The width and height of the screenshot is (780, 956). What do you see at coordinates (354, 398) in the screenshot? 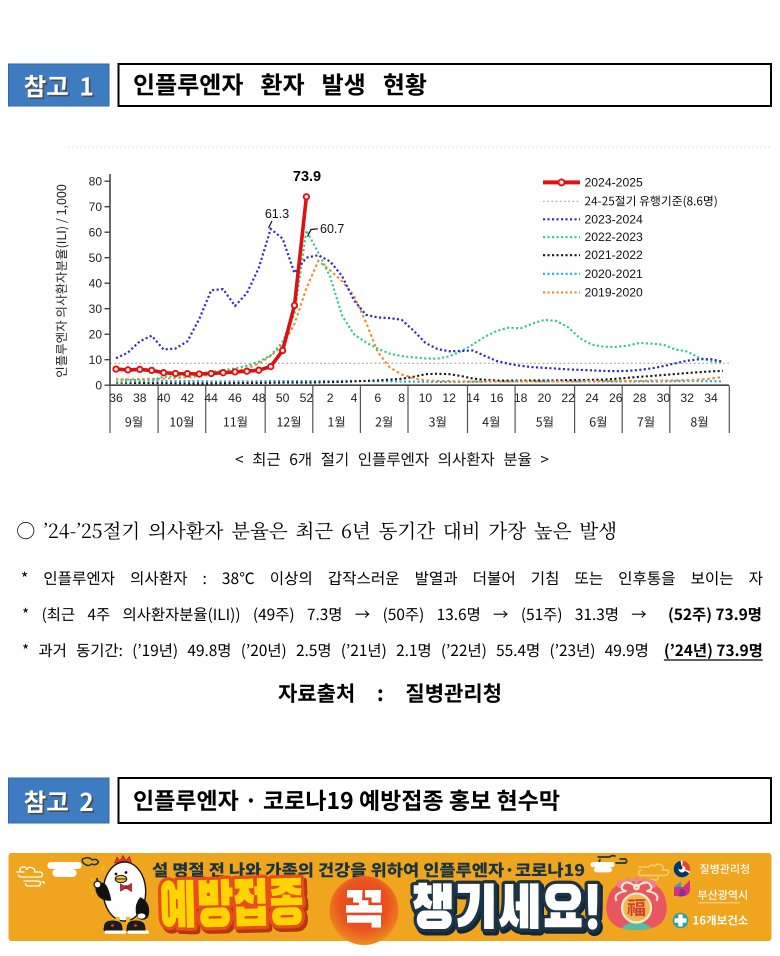
I see `svg-text: 4` at bounding box center [354, 398].